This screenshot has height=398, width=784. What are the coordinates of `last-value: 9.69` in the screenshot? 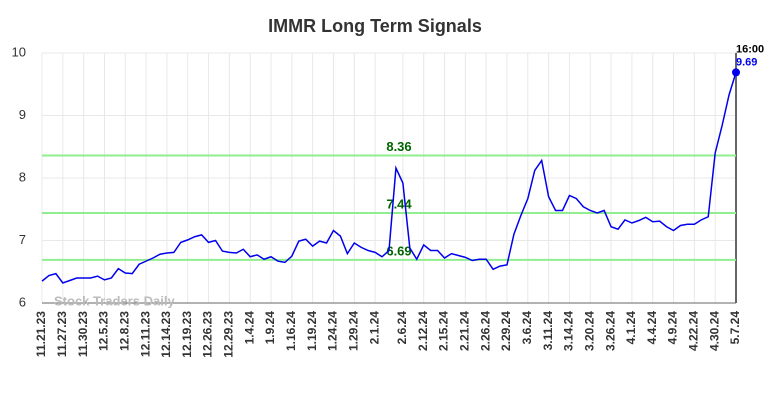 It's located at (746, 62).